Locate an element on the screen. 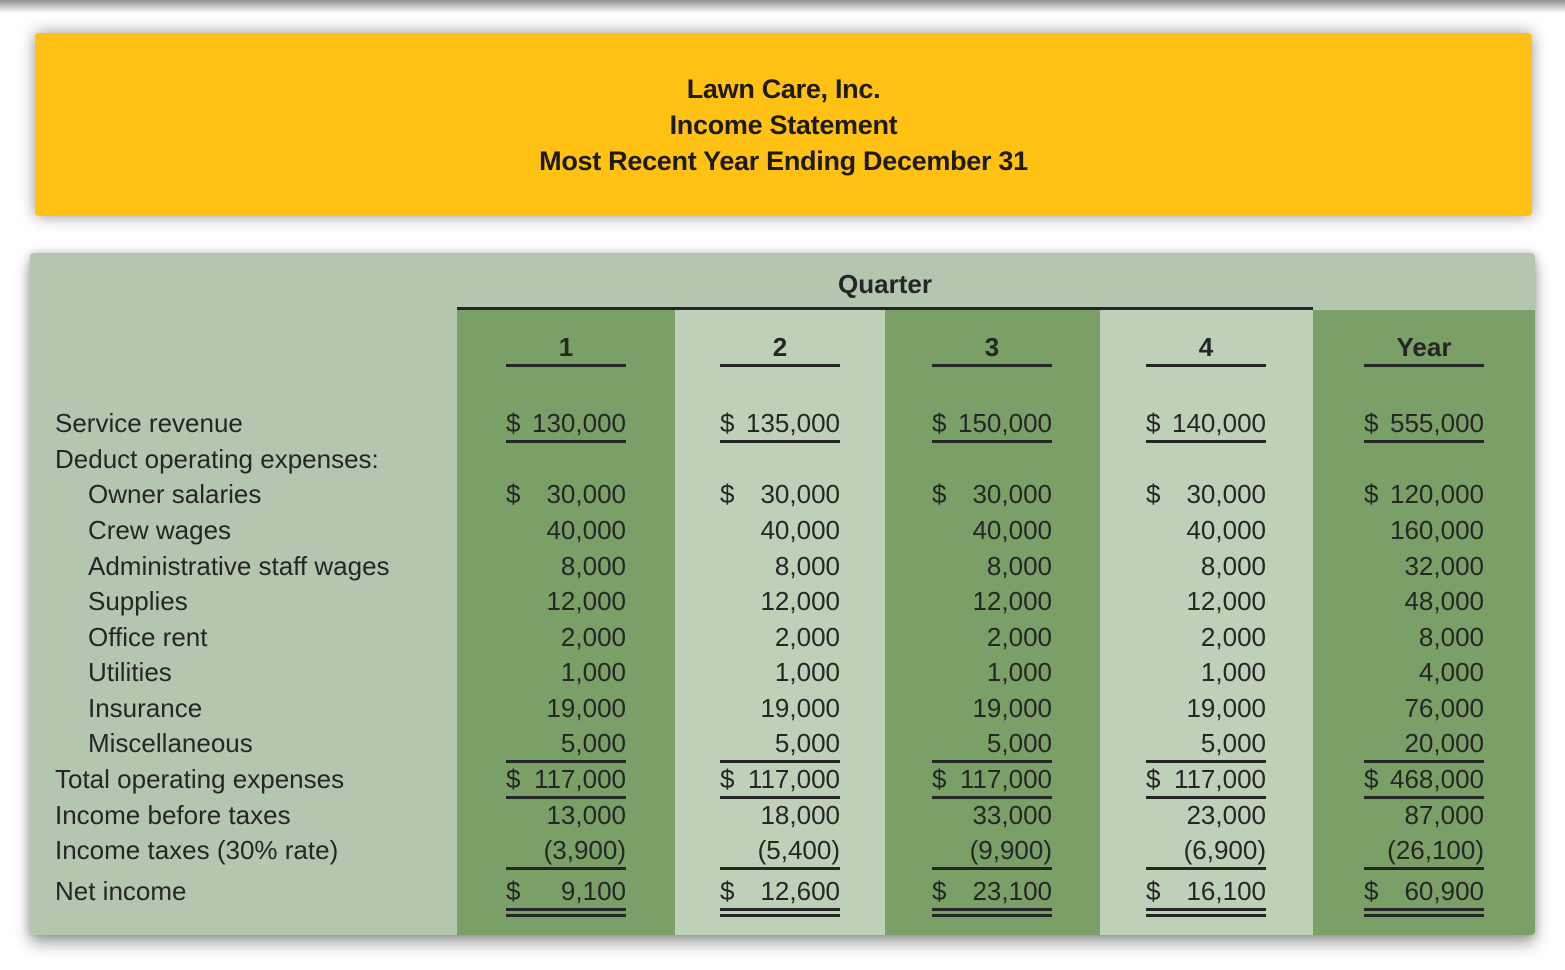 The image size is (1565, 970). value-cell: $135,000 is located at coordinates (780, 424).